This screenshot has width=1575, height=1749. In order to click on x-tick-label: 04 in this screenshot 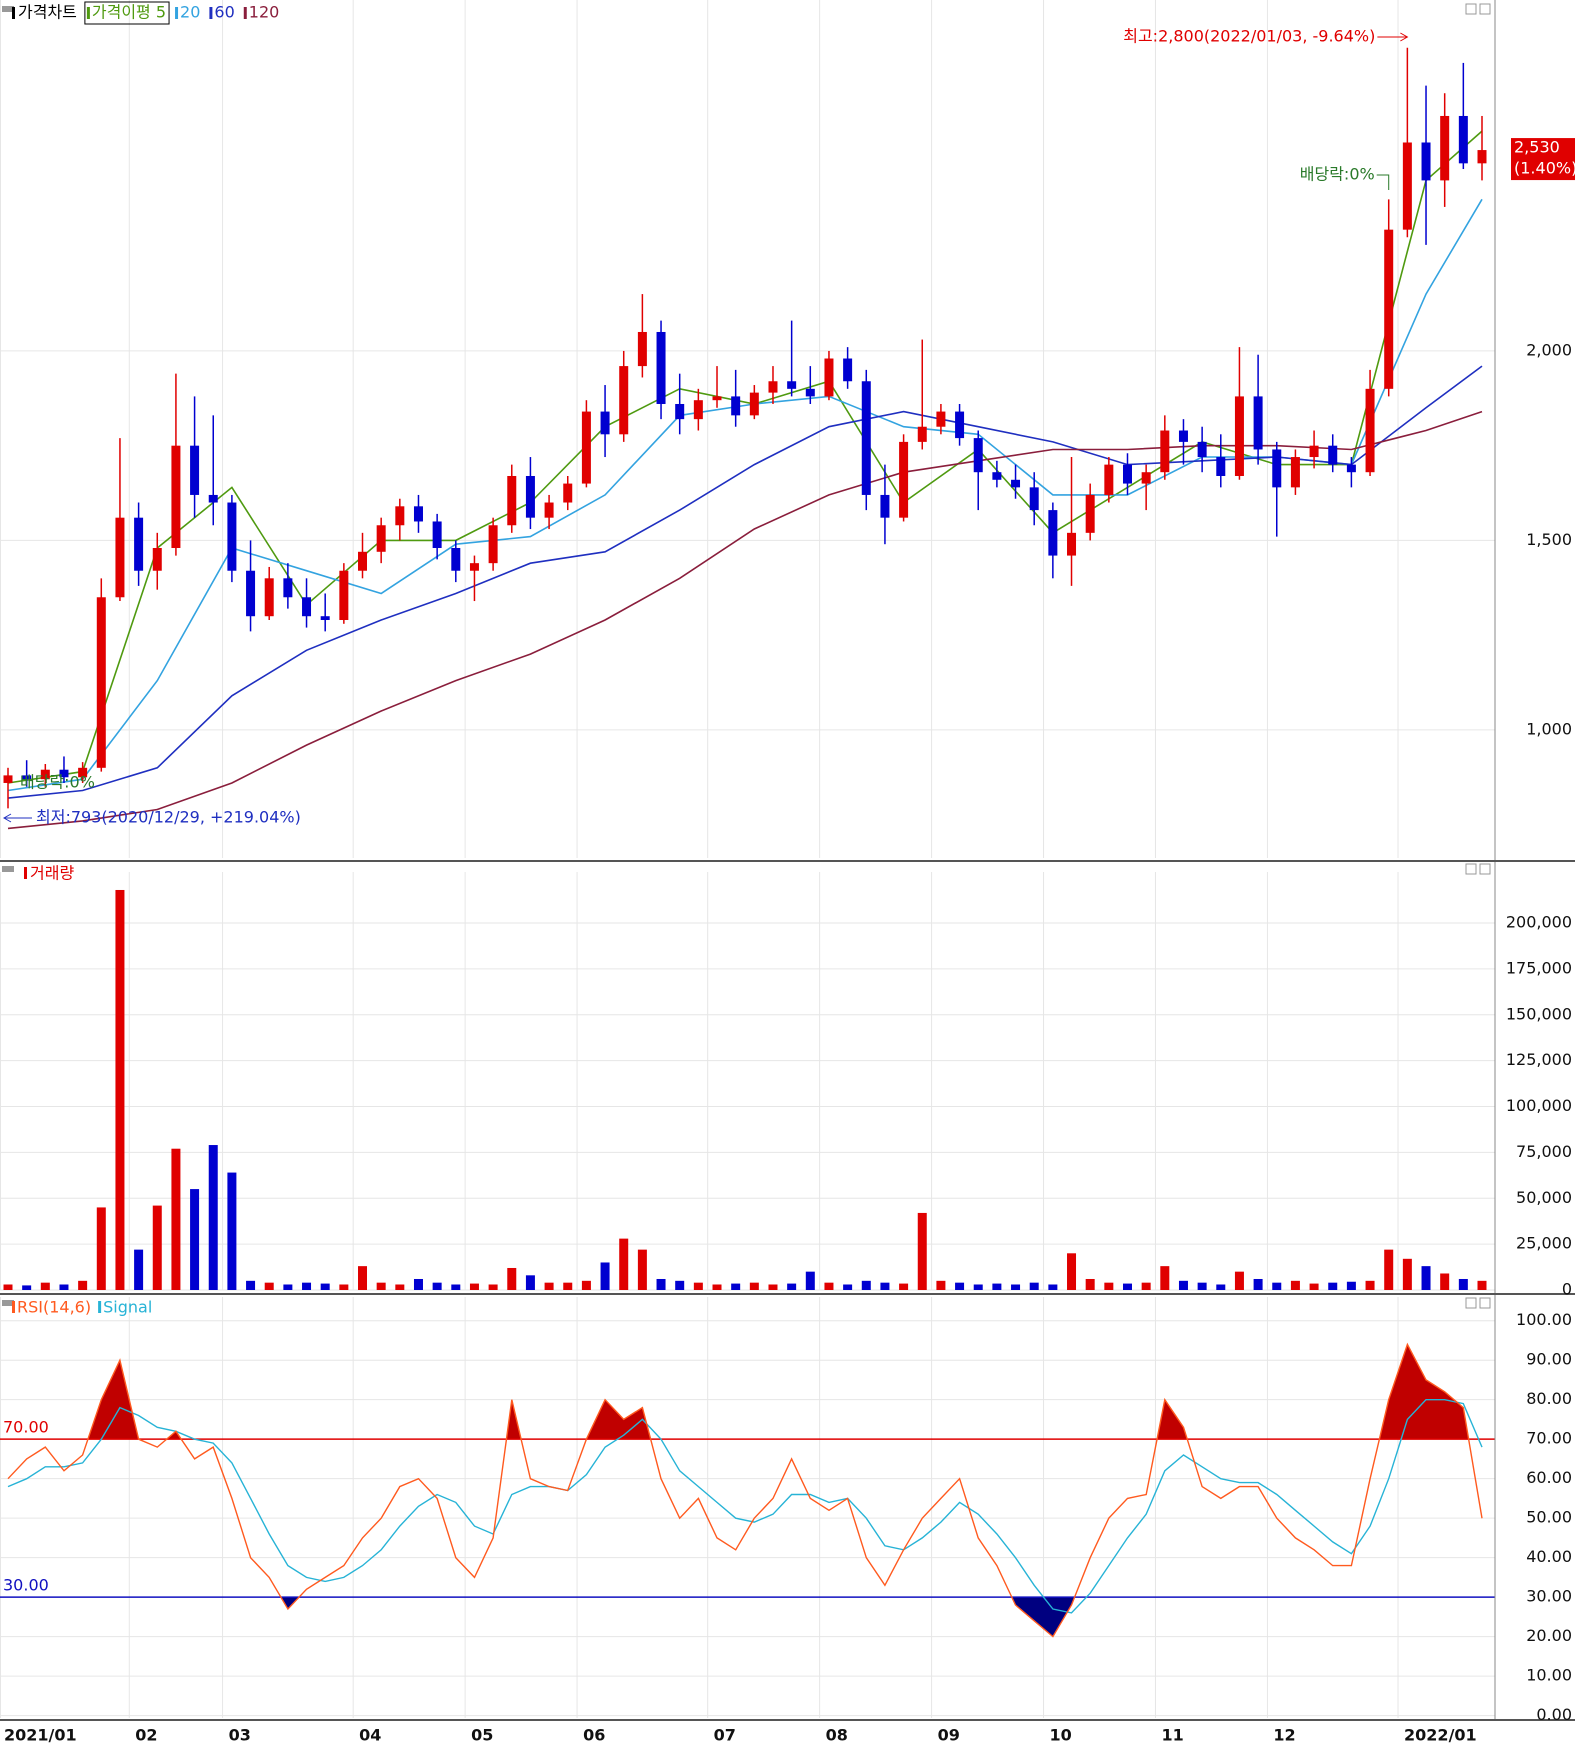, I will do `click(370, 1735)`.